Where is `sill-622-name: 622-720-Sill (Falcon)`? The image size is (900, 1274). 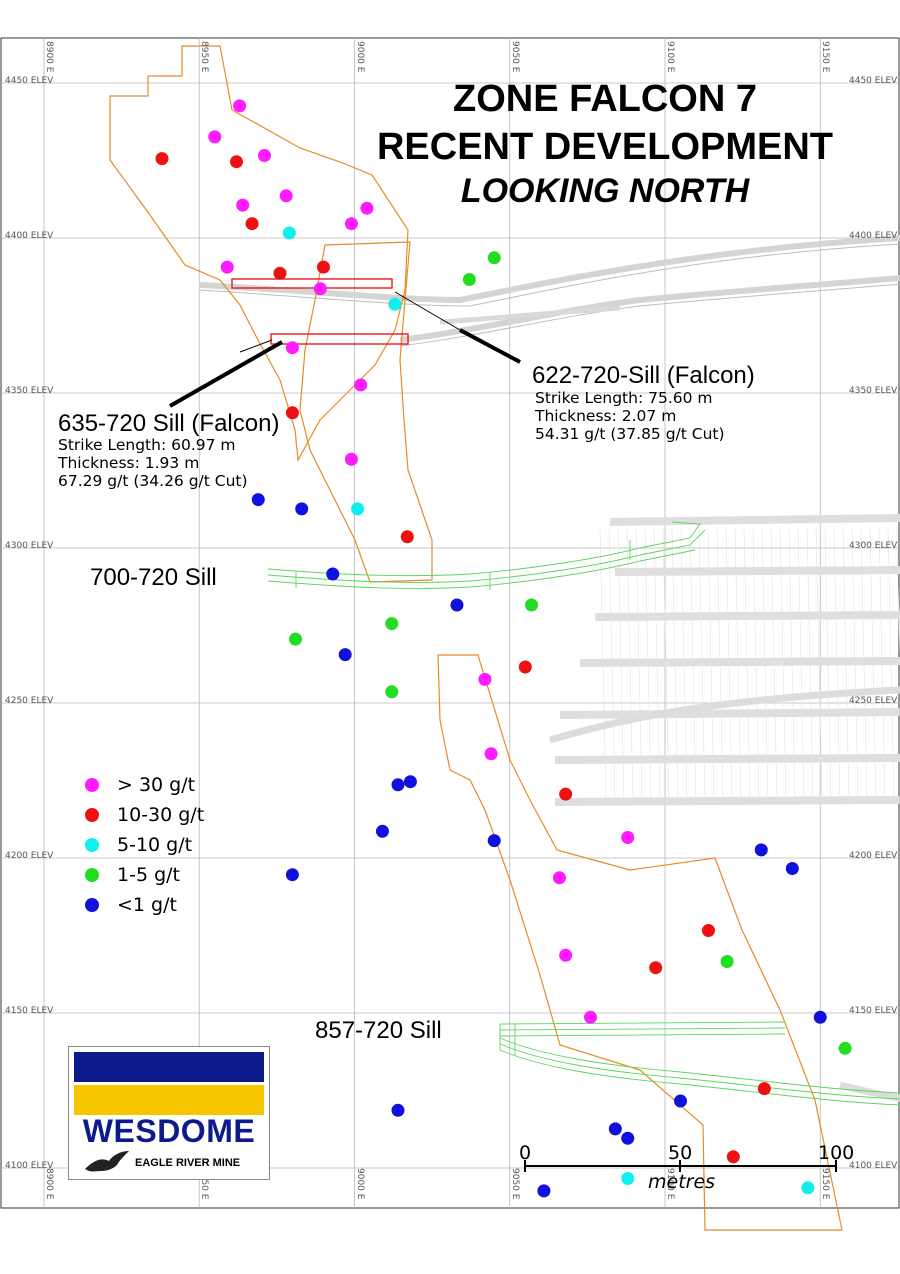
sill-622-name: 622-720-Sill (Falcon) is located at coordinates (643, 375).